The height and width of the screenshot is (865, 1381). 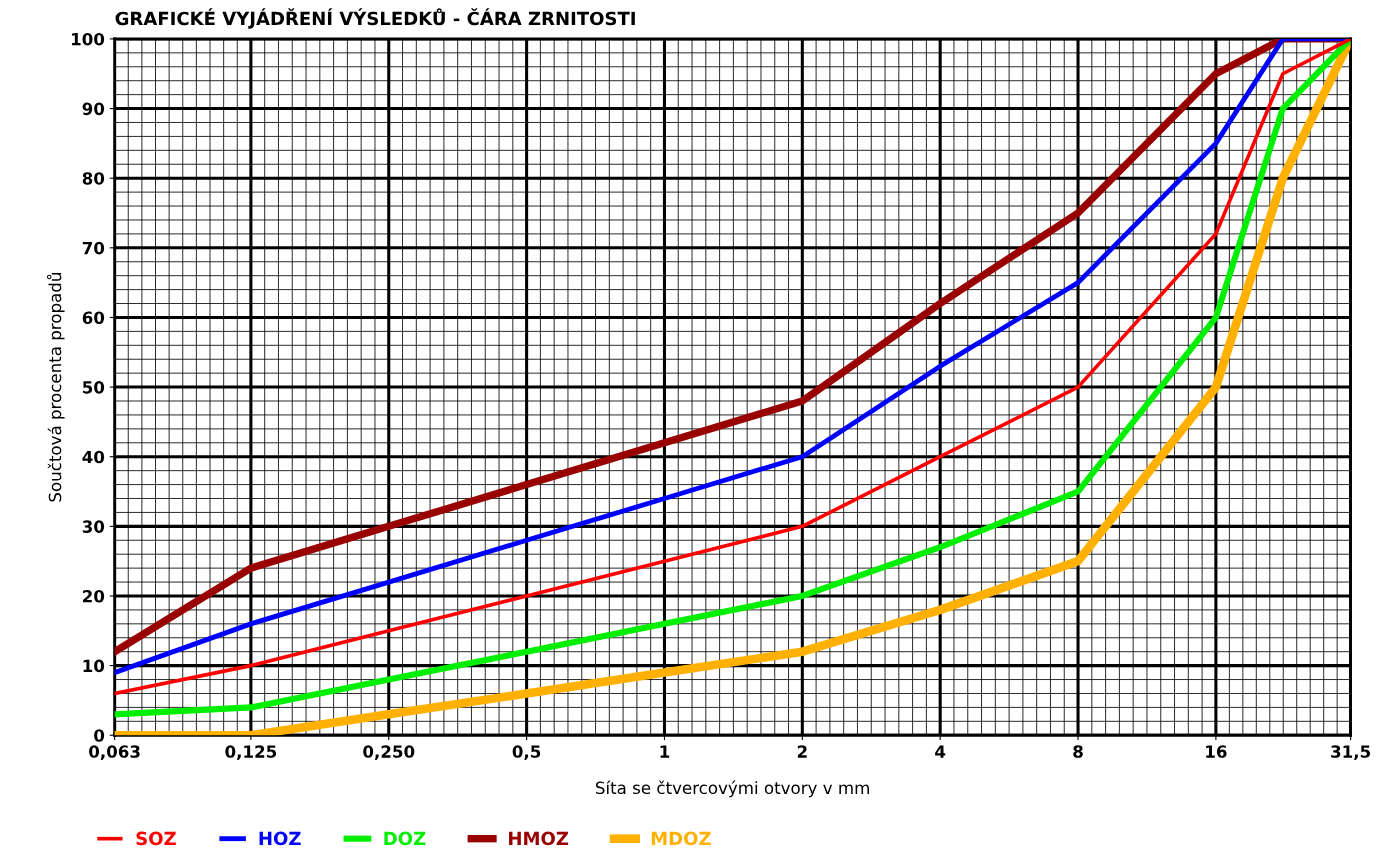 I want to click on x-tick-label: 0,063, so click(x=114, y=752).